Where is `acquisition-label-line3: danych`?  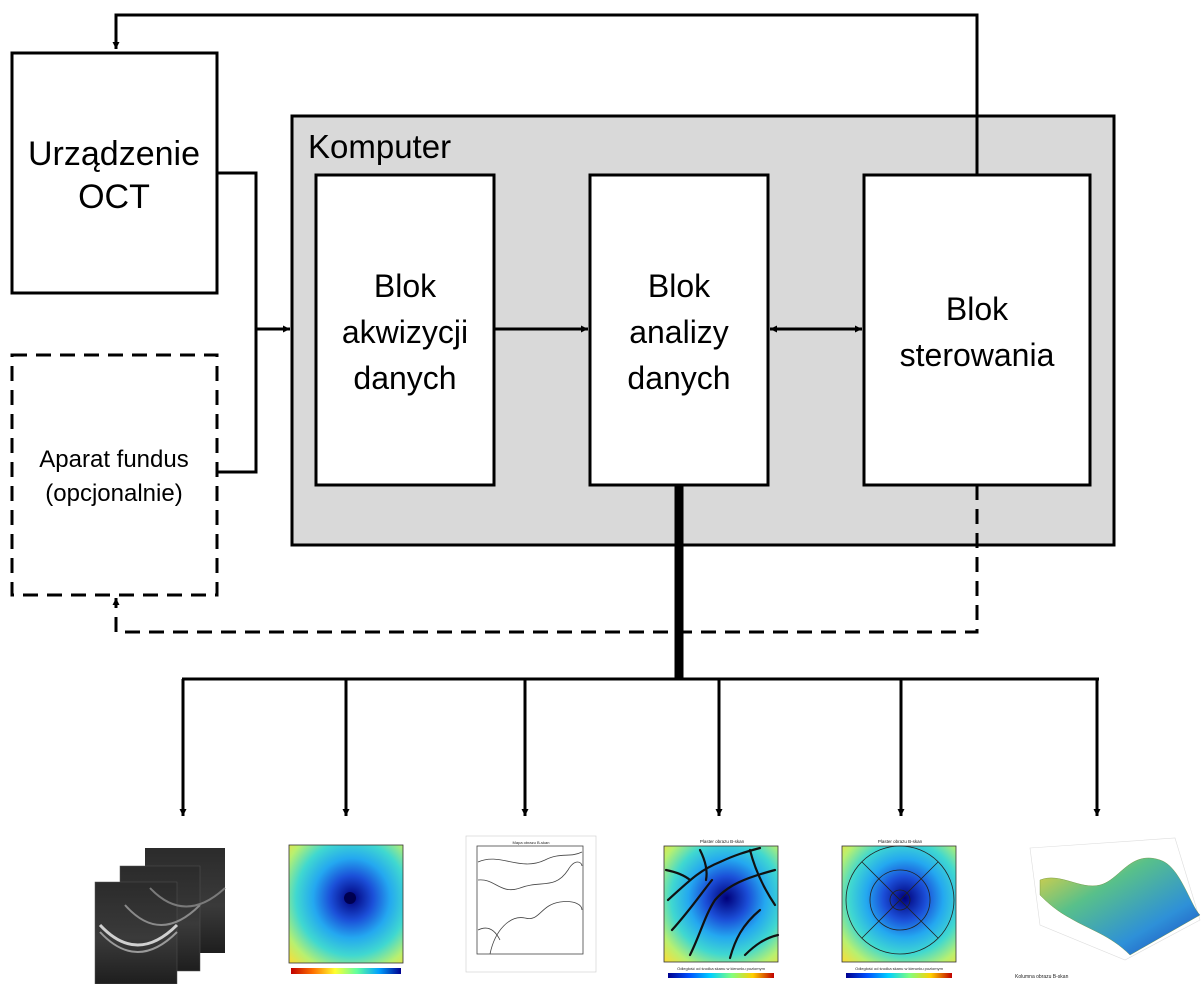 acquisition-label-line3: danych is located at coordinates (404, 378).